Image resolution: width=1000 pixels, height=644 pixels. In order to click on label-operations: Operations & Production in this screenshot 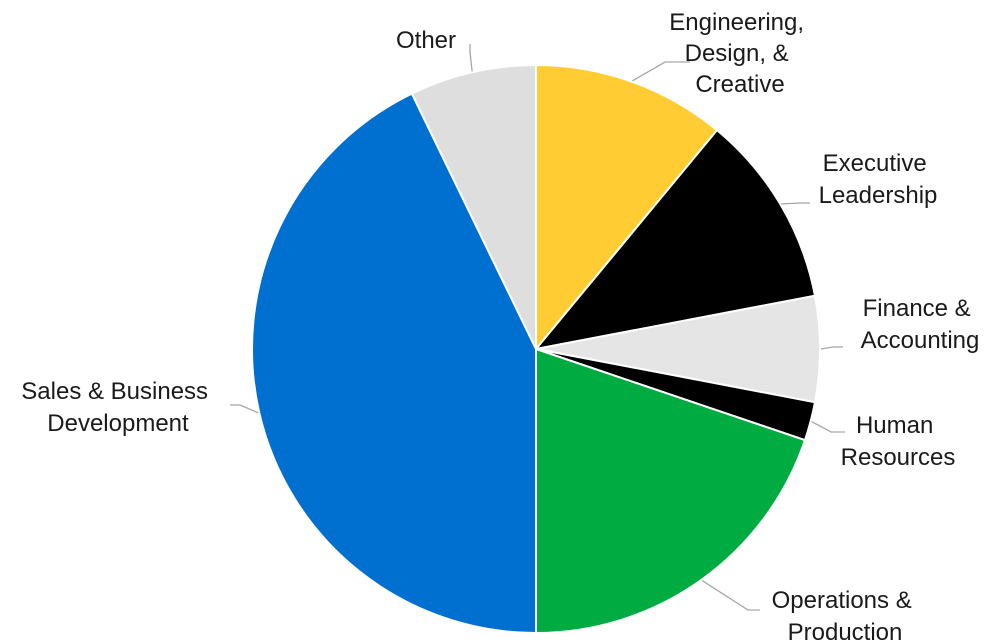, I will do `click(845, 615)`.